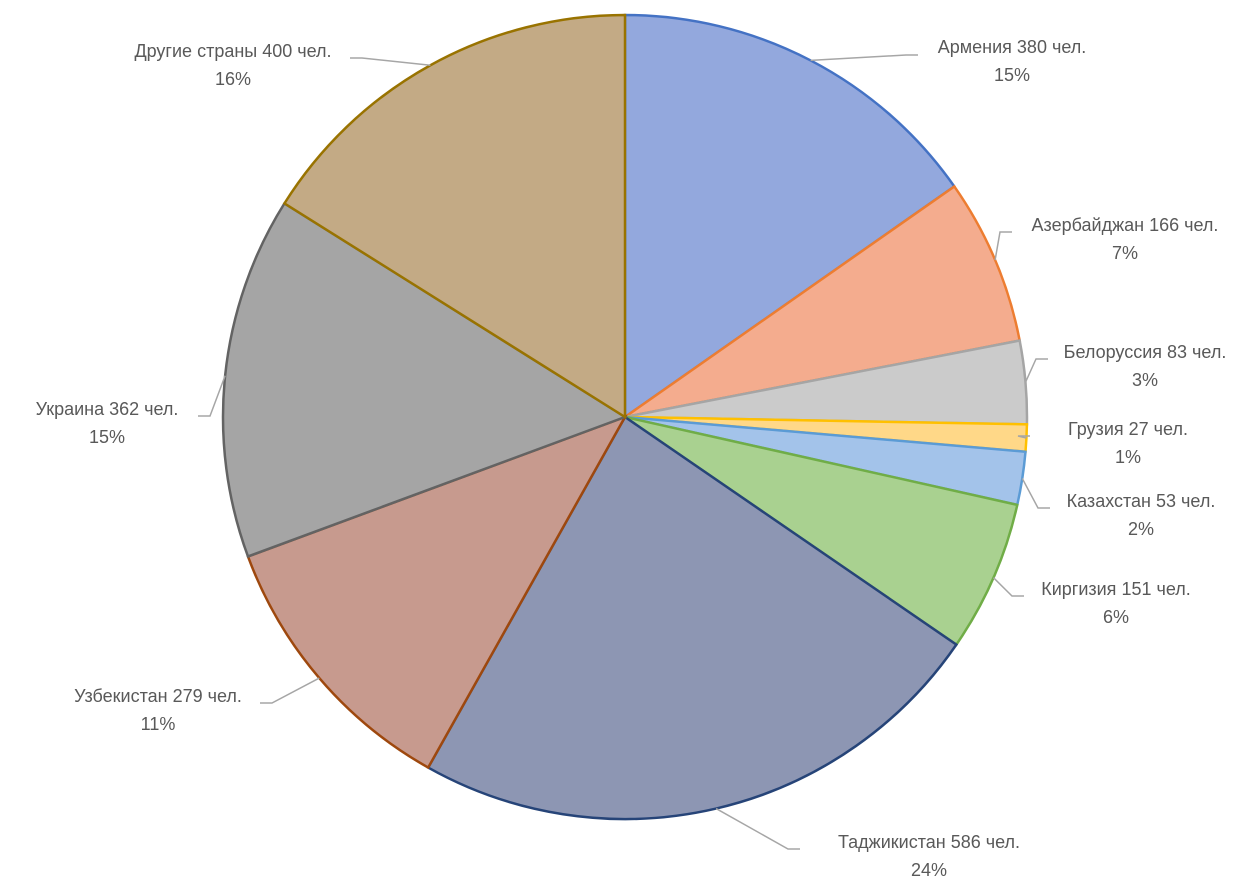 The image size is (1251, 891). What do you see at coordinates (233, 79) in the screenshot?
I see `percent-label: 16%` at bounding box center [233, 79].